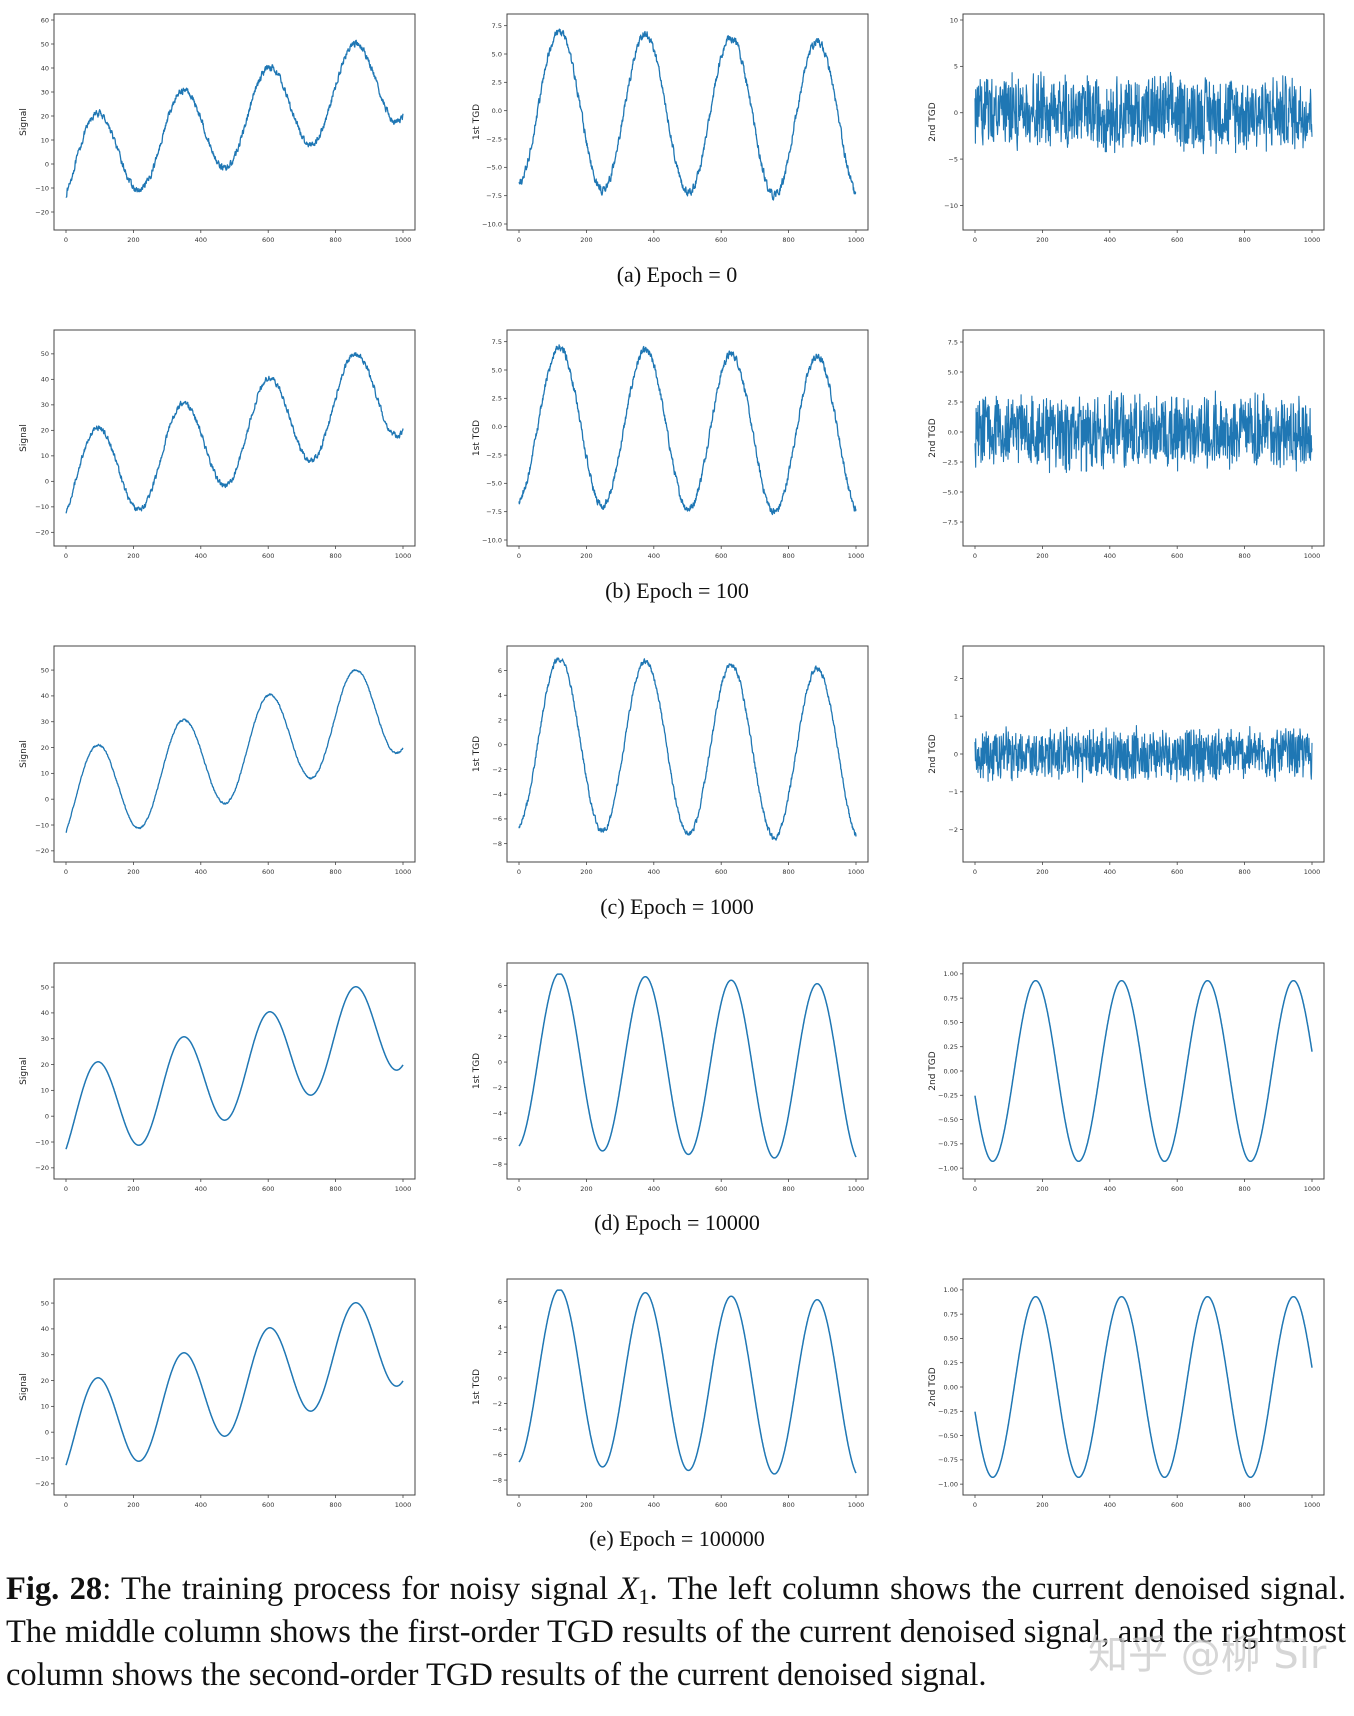 Image resolution: width=1354 pixels, height=1716 pixels. Describe the element at coordinates (217, 444) in the screenshot. I see `chart-panel-r1-c0: 0 200 400 600 800 1000 −20 −10 0 10 20 30 40 50 Signal` at that location.